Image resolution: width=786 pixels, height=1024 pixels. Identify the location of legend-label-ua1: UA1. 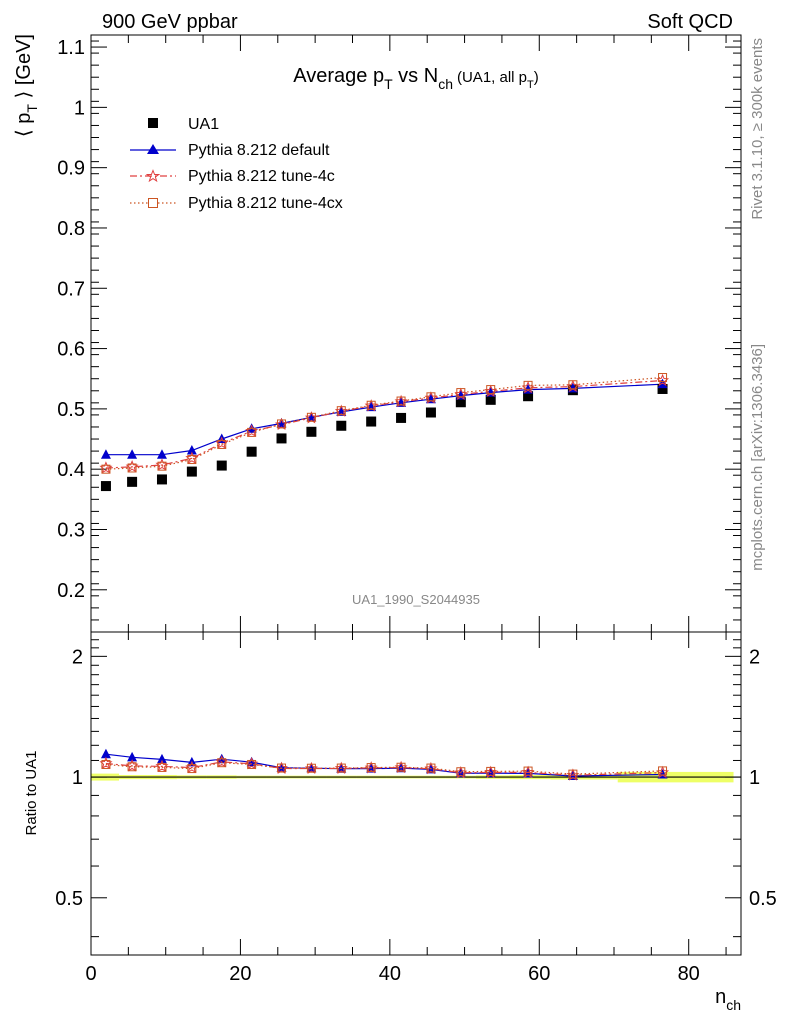
(203, 124).